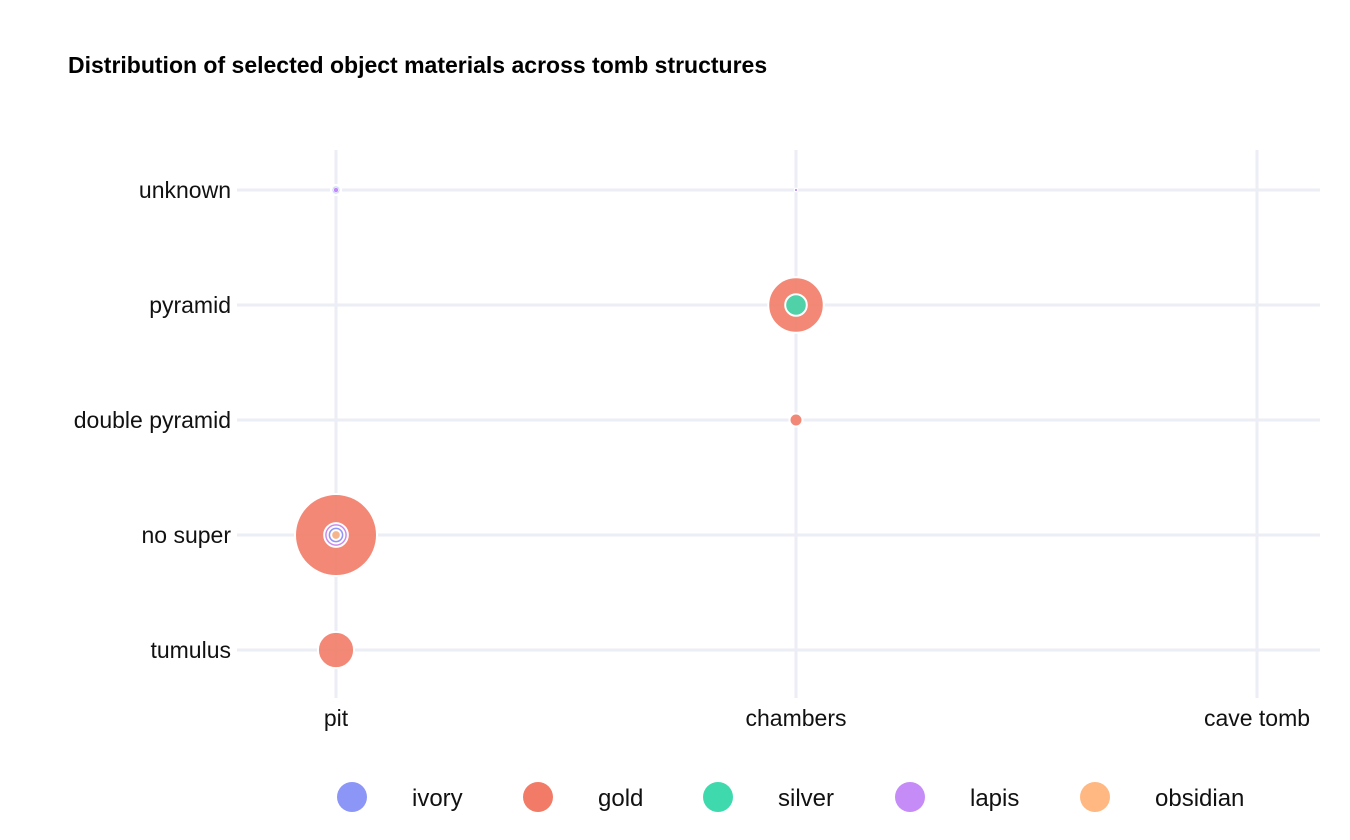 The image size is (1350, 840). I want to click on bubble-lapis-chambers-unknown, so click(796, 190).